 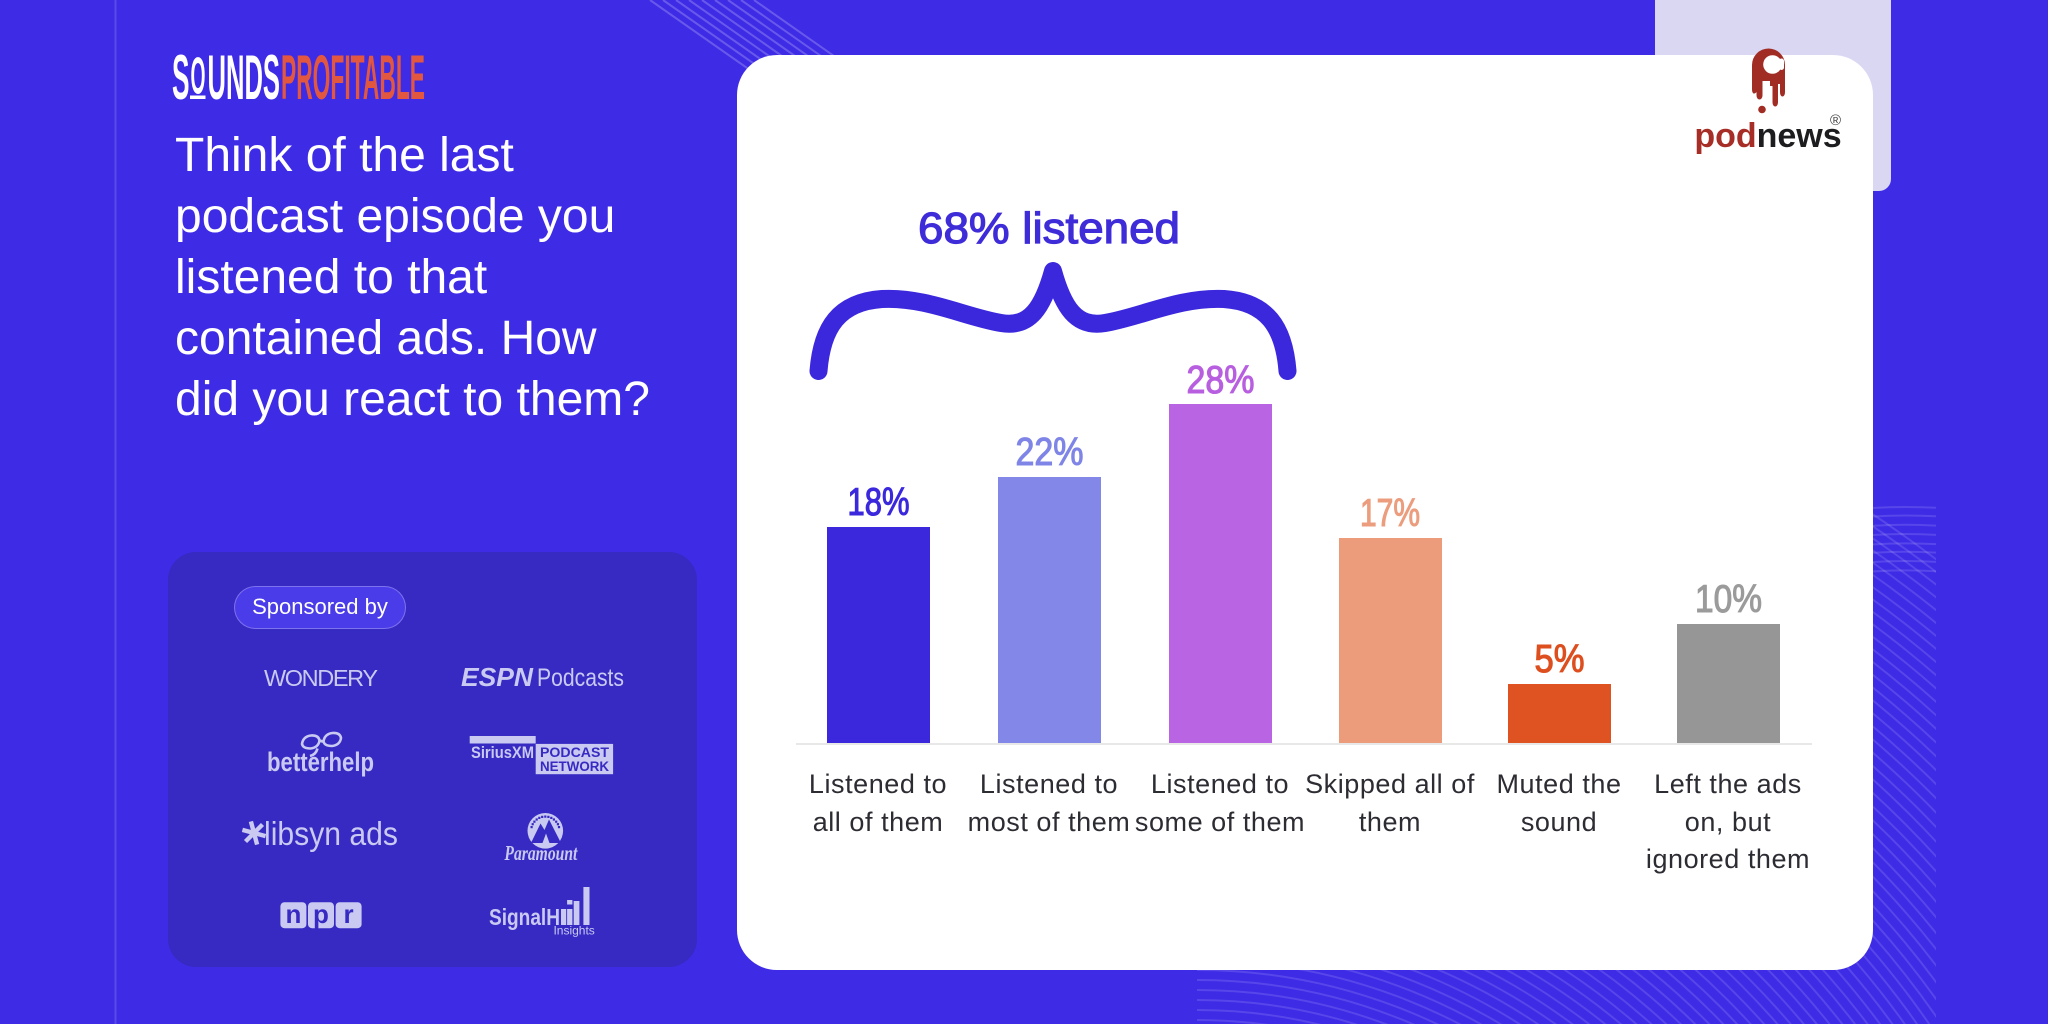 I want to click on svg-text: PODCAST, so click(x=575, y=752).